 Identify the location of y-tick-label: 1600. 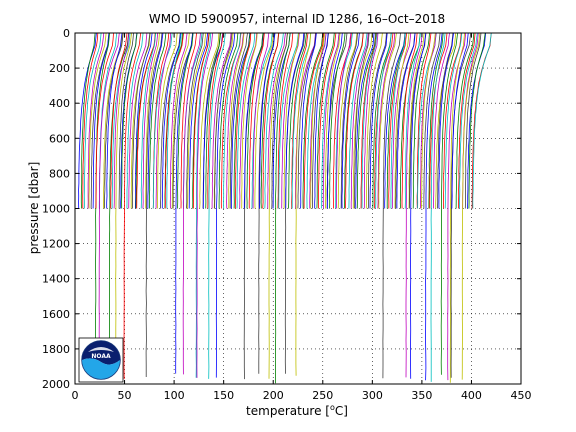
(56, 314).